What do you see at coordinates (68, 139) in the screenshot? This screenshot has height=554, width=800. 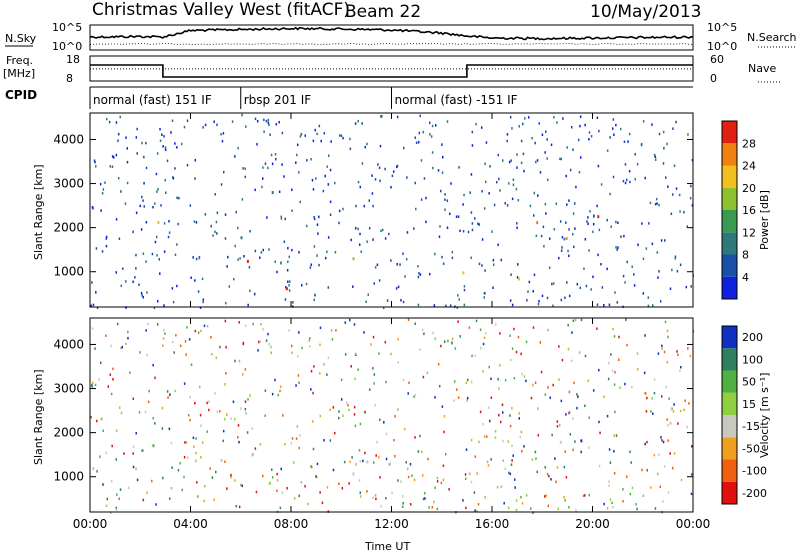 I see `y-tick-label: 4000` at bounding box center [68, 139].